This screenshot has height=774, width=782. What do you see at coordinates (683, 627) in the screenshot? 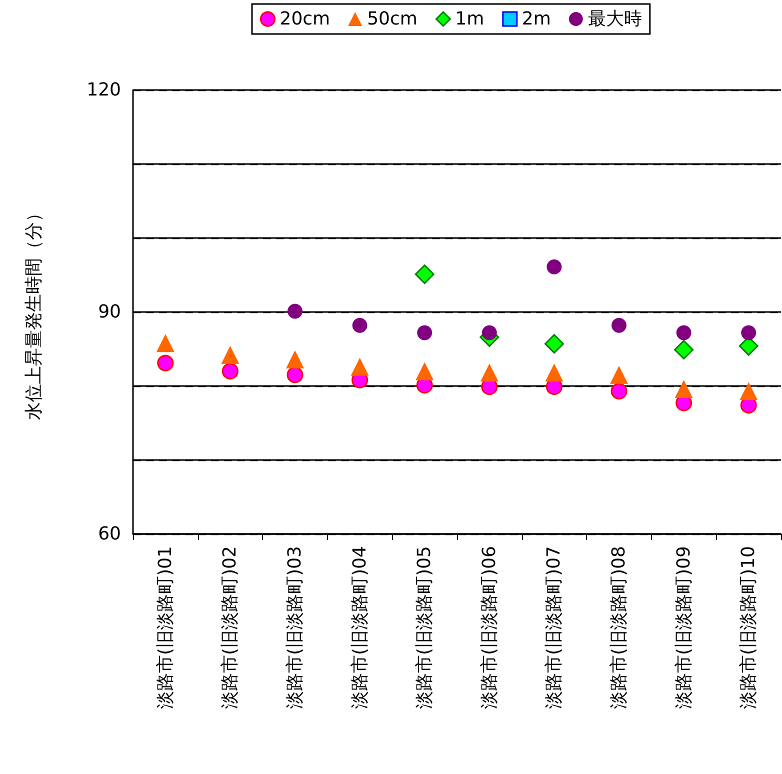
I see `x-tick-label: 淡路市(旧淡路町)09` at bounding box center [683, 627].